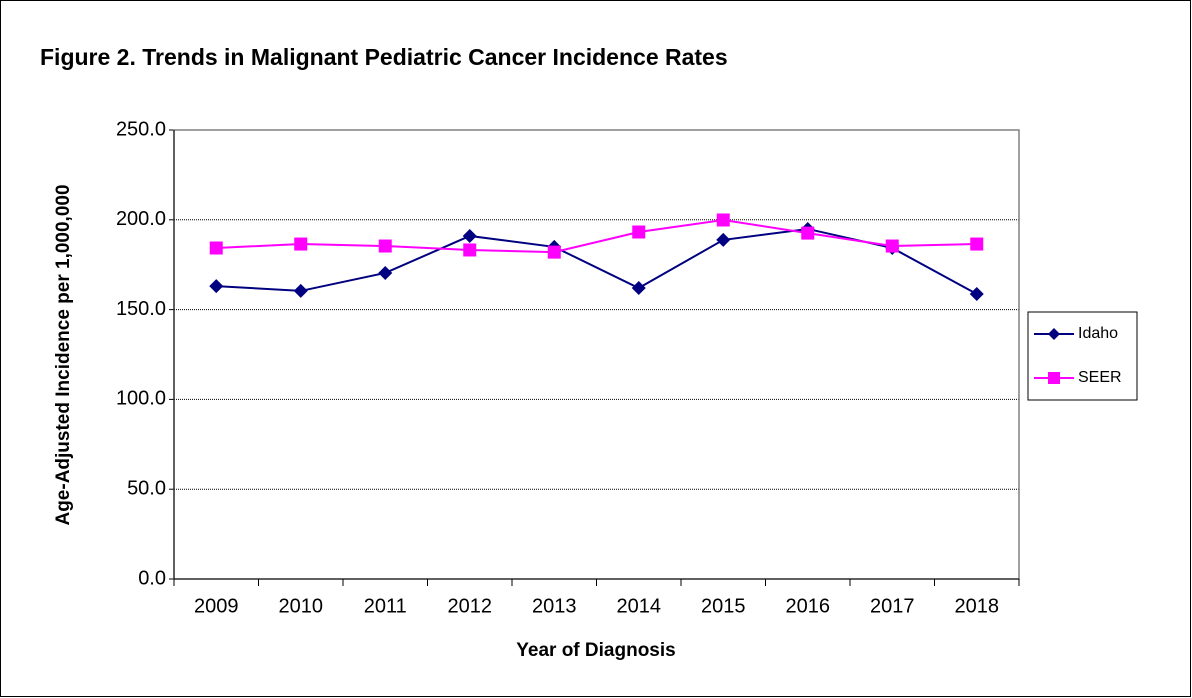 The width and height of the screenshot is (1192, 698). What do you see at coordinates (554, 606) in the screenshot?
I see `x-tick-label: 2013` at bounding box center [554, 606].